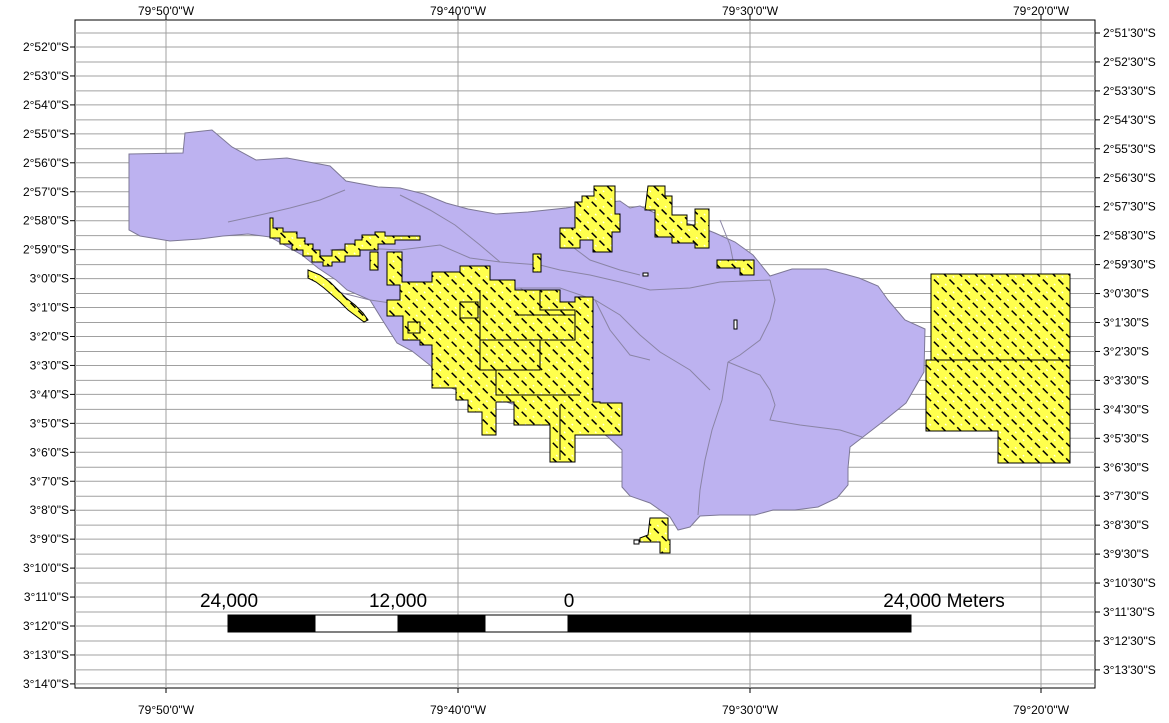  What do you see at coordinates (750, 710) in the screenshot?
I see `bottom-longitude-label: 79°30'0"W` at bounding box center [750, 710].